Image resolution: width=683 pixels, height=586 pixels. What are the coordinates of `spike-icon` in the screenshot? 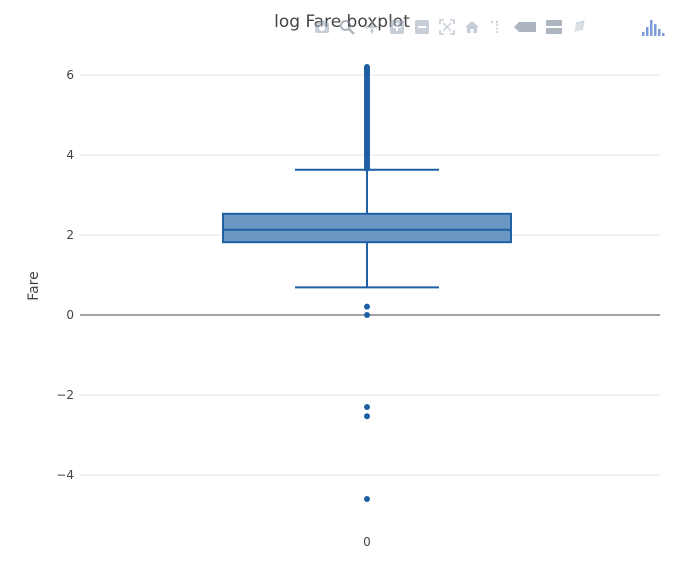 It's located at (494, 27).